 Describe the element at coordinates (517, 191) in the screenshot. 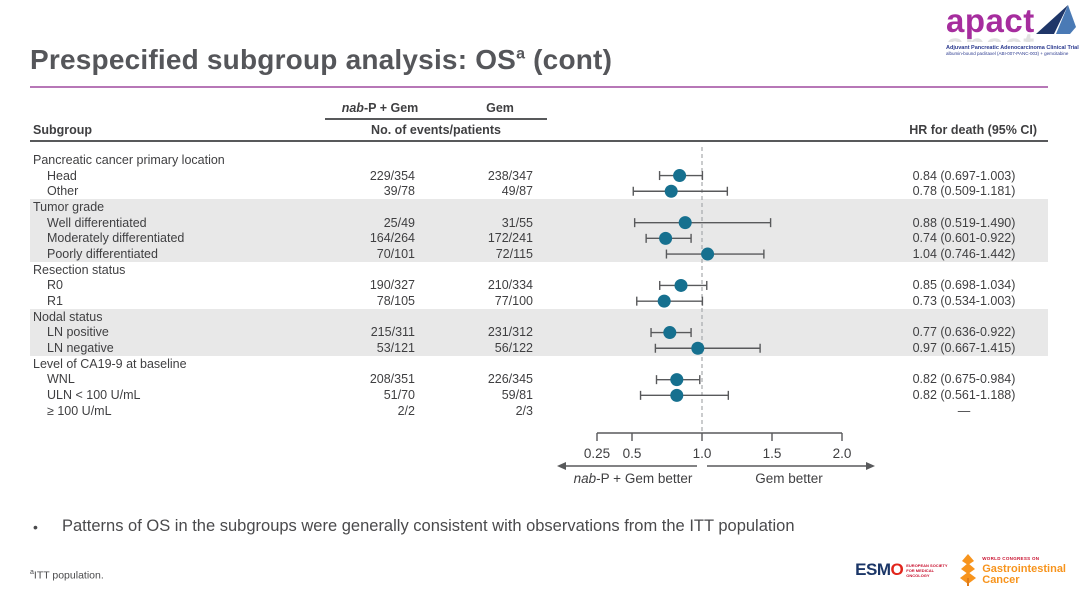

I see `arm2-events-value: 49/87` at that location.